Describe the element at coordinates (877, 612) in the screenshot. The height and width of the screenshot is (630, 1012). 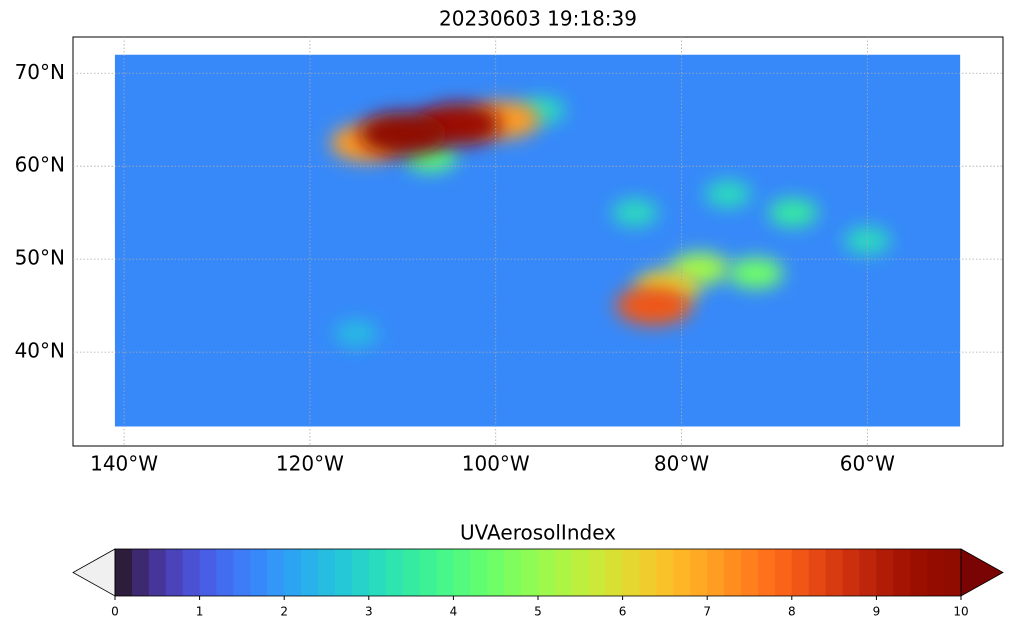
I see `colorbar-tick-label: 9` at that location.